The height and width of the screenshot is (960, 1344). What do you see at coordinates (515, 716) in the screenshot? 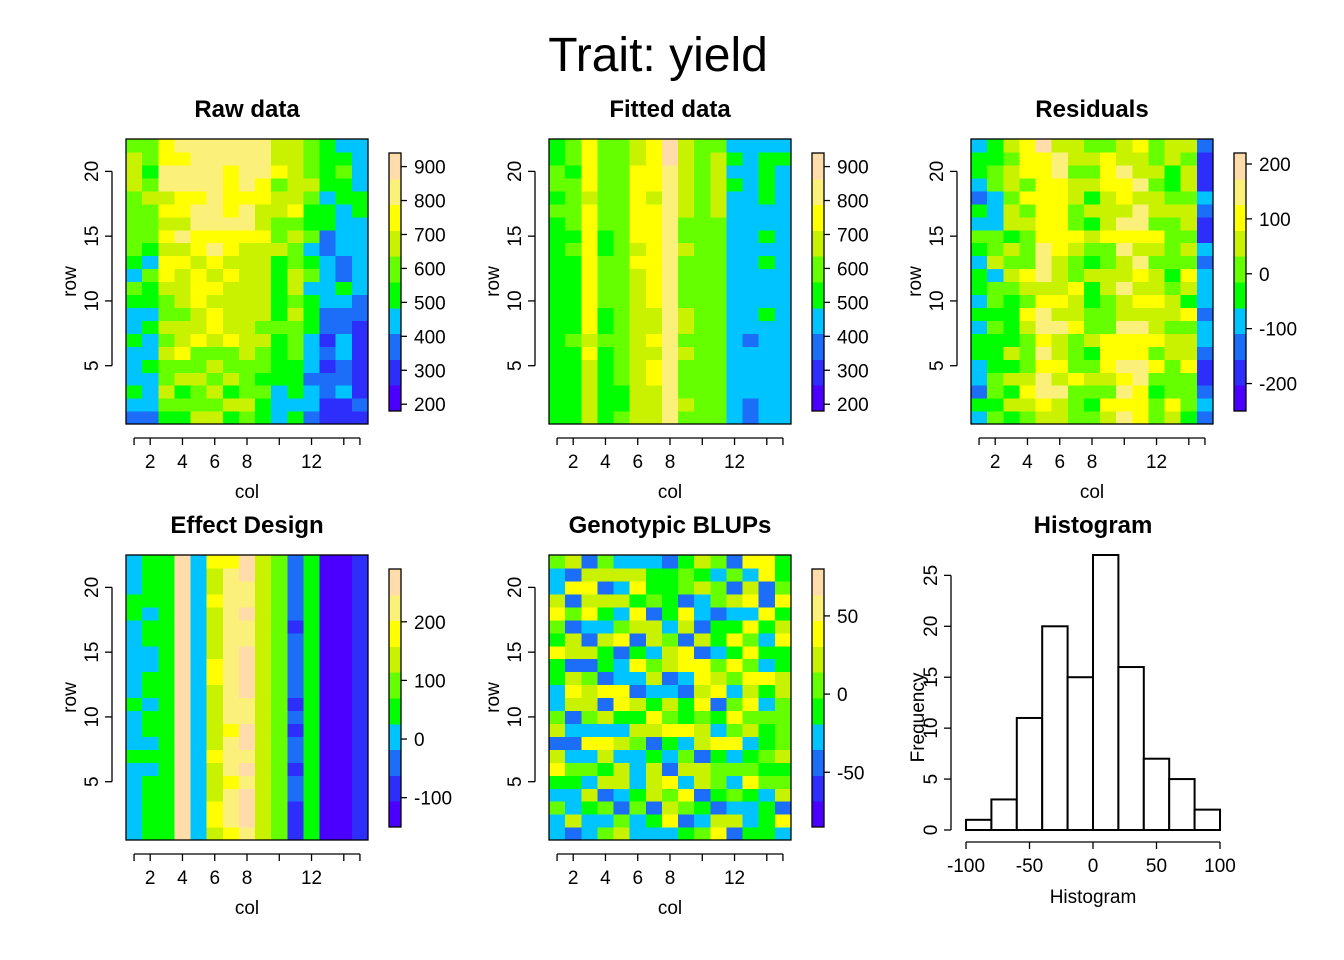
I see `y-tick-label: 10` at bounding box center [515, 716].